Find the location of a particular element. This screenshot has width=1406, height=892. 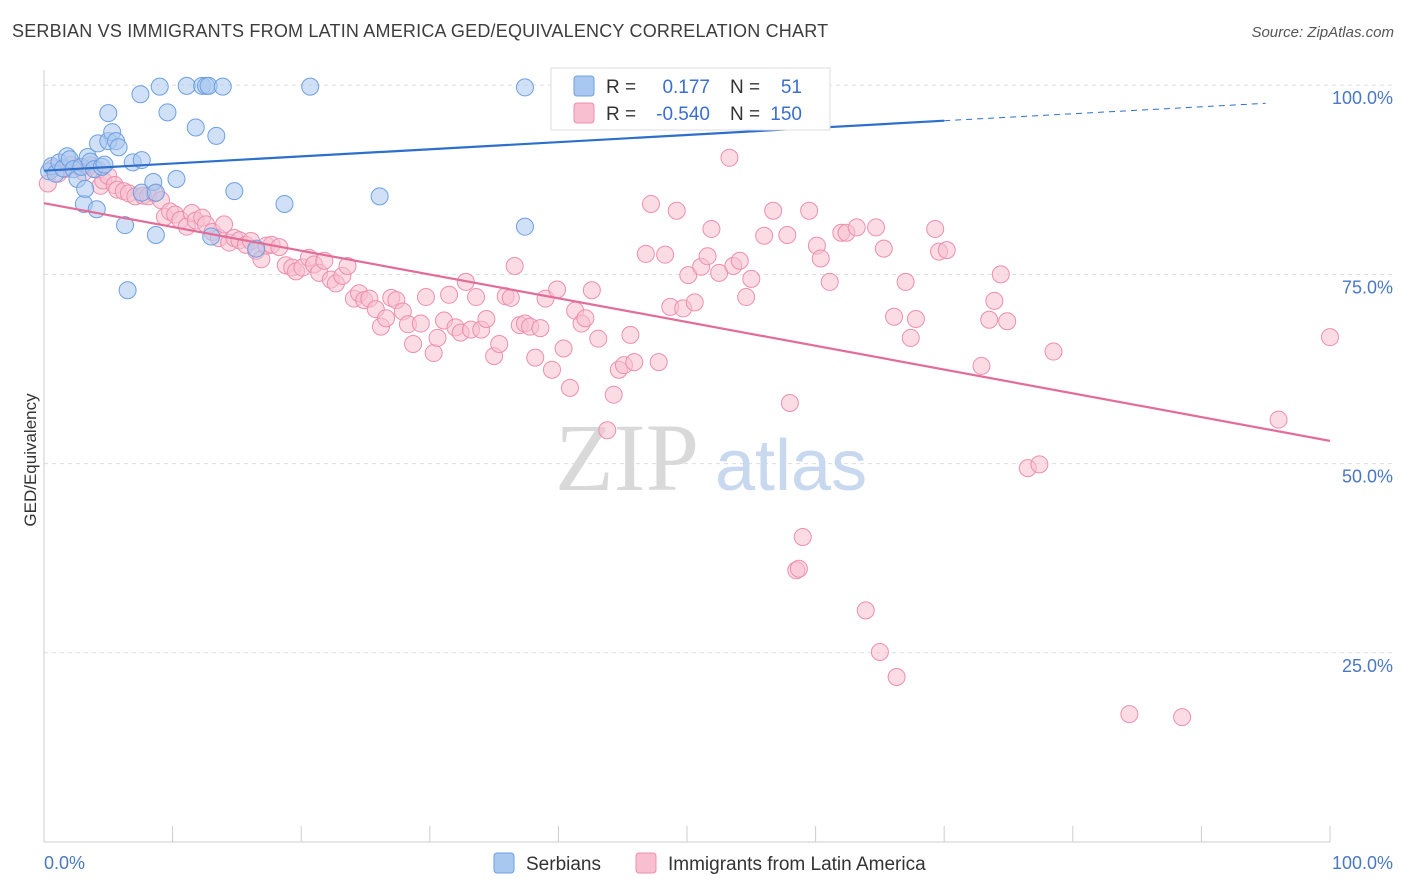

x-axis-ticks is located at coordinates (687, 834).